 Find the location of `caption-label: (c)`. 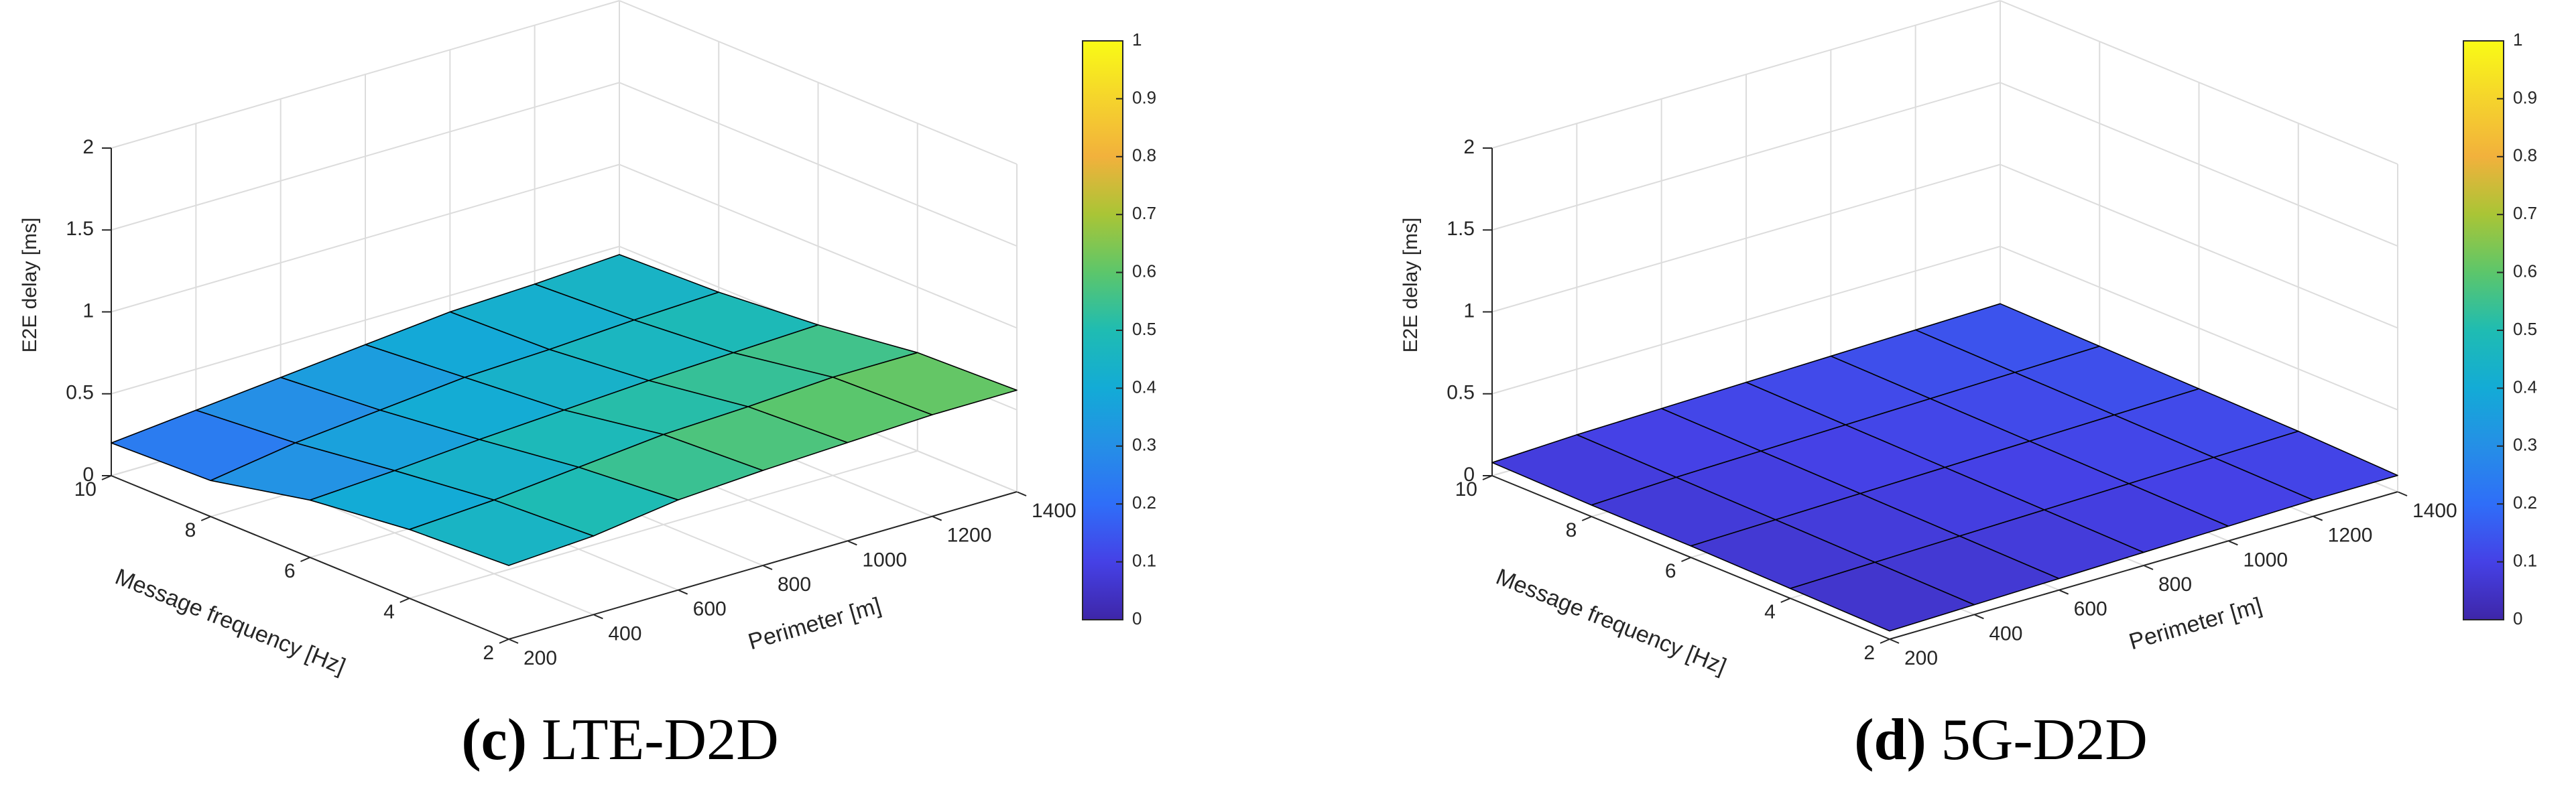

caption-label: (c) is located at coordinates (494, 740).